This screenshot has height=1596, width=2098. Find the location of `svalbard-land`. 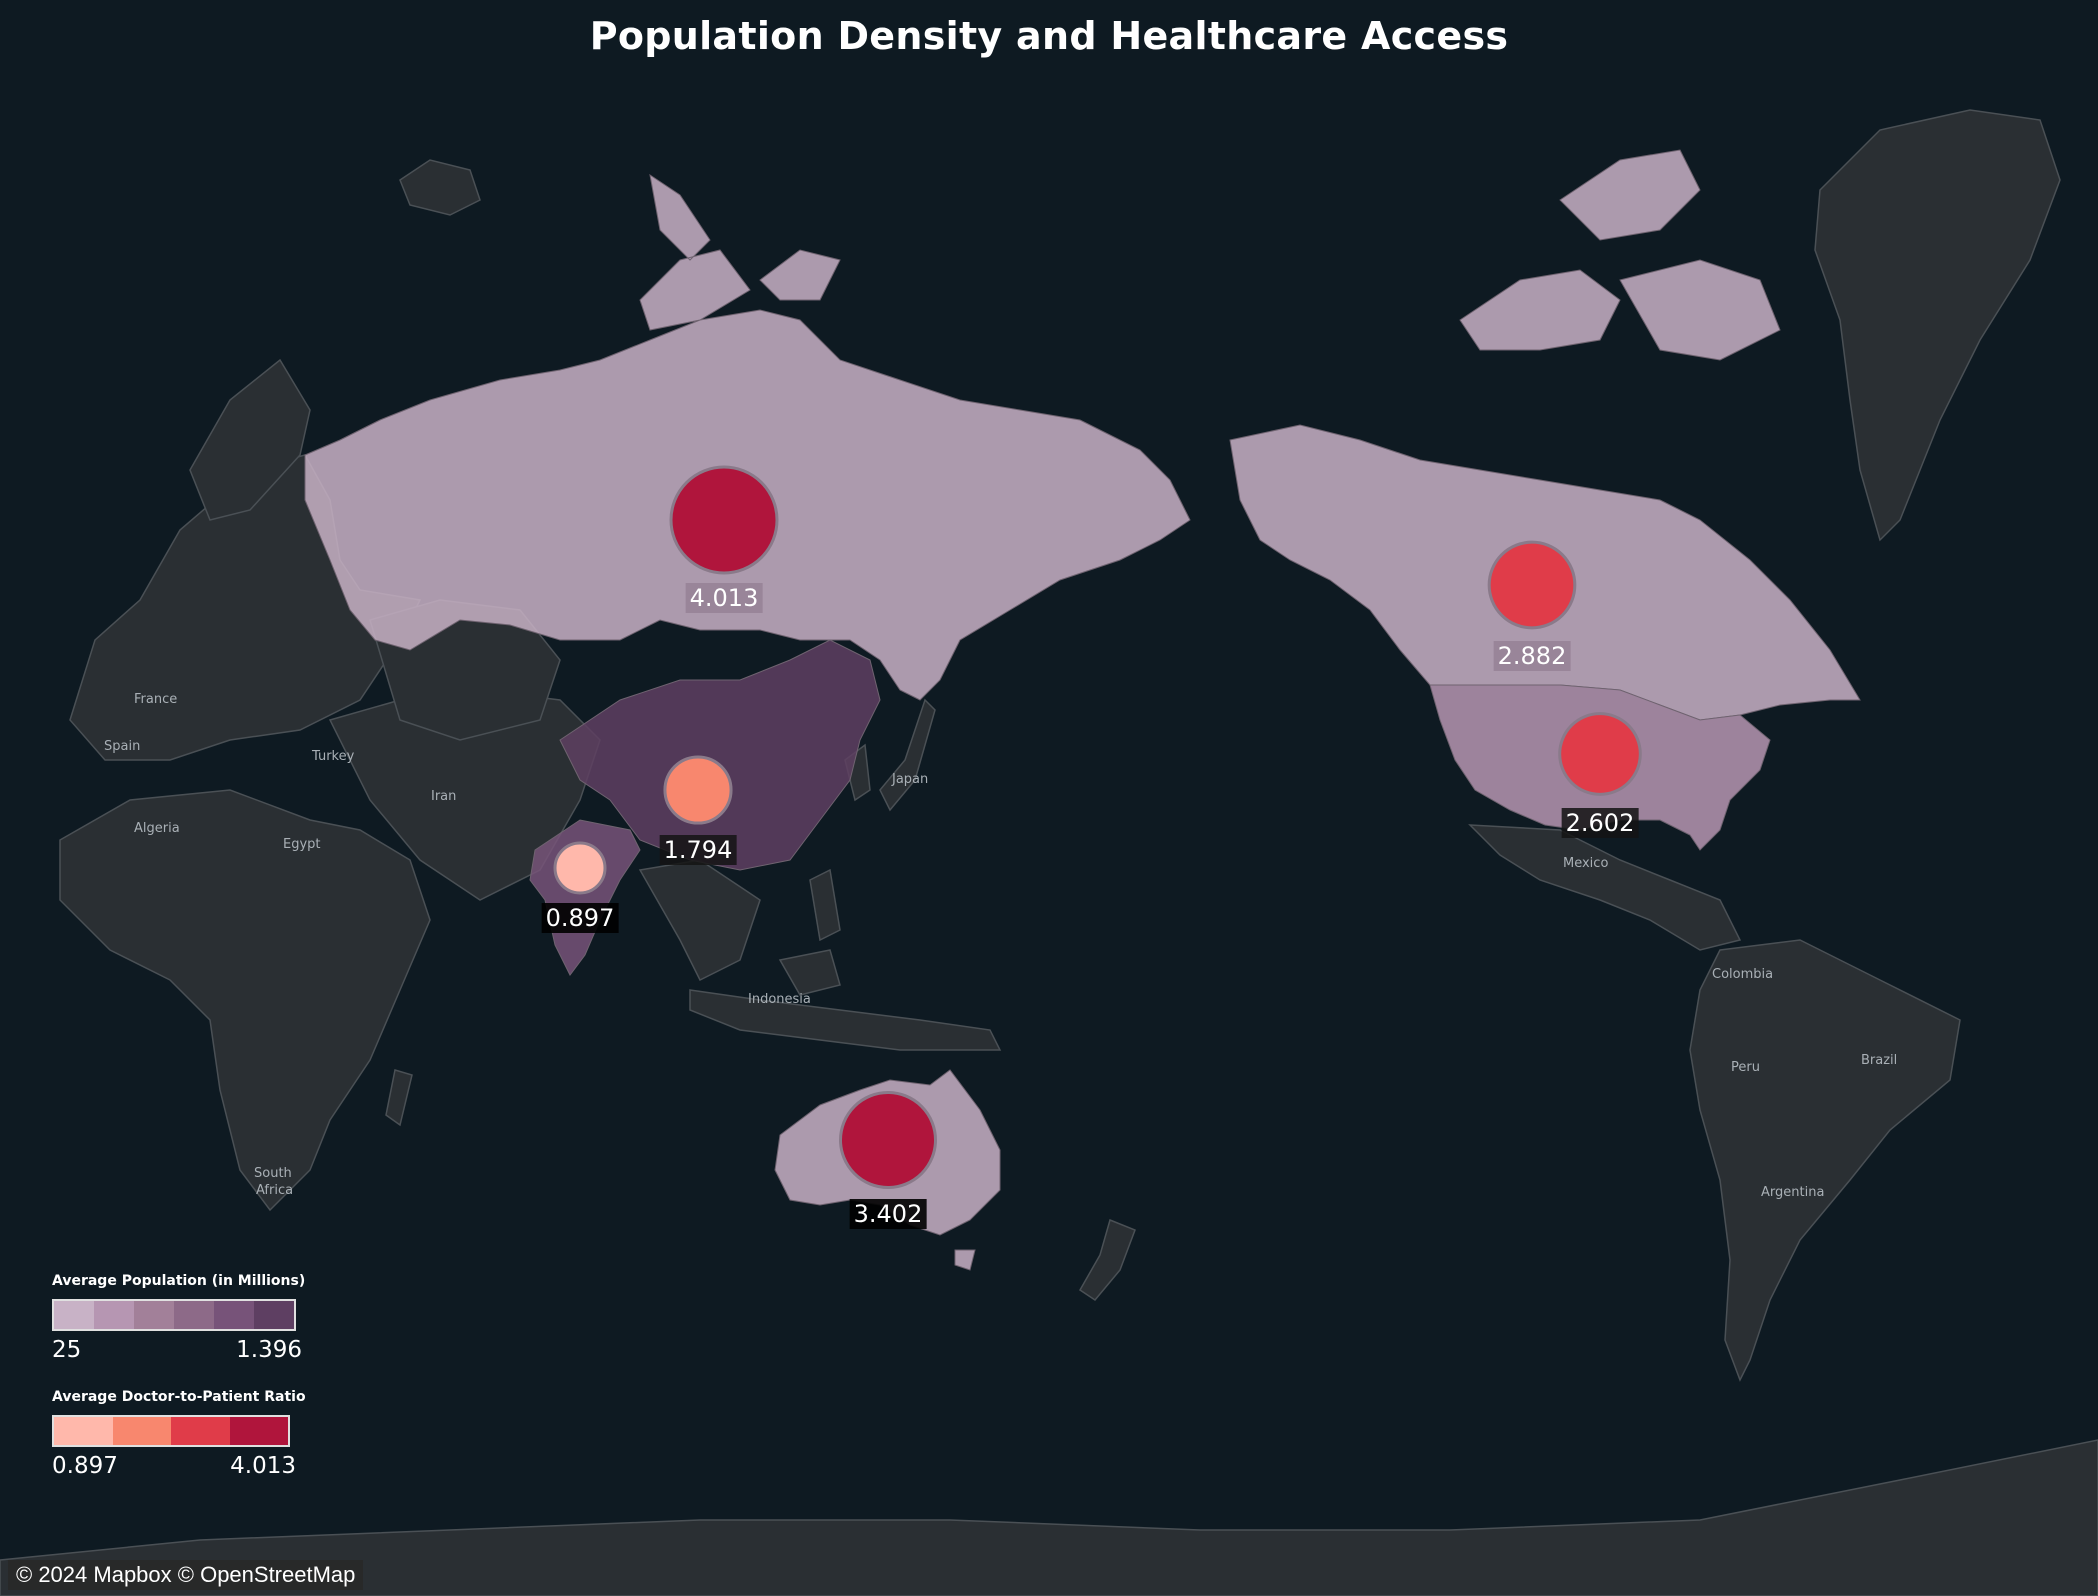

svalbard-land is located at coordinates (440, 187).